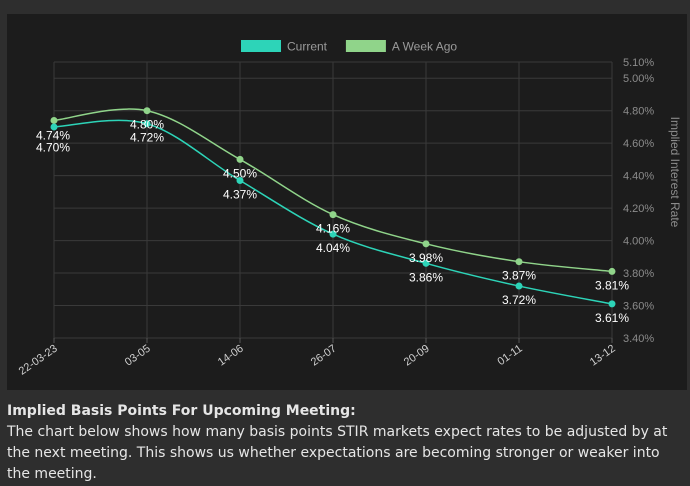 The width and height of the screenshot is (690, 486). What do you see at coordinates (324, 356) in the screenshot?
I see `x-tick-label: 26-07` at bounding box center [324, 356].